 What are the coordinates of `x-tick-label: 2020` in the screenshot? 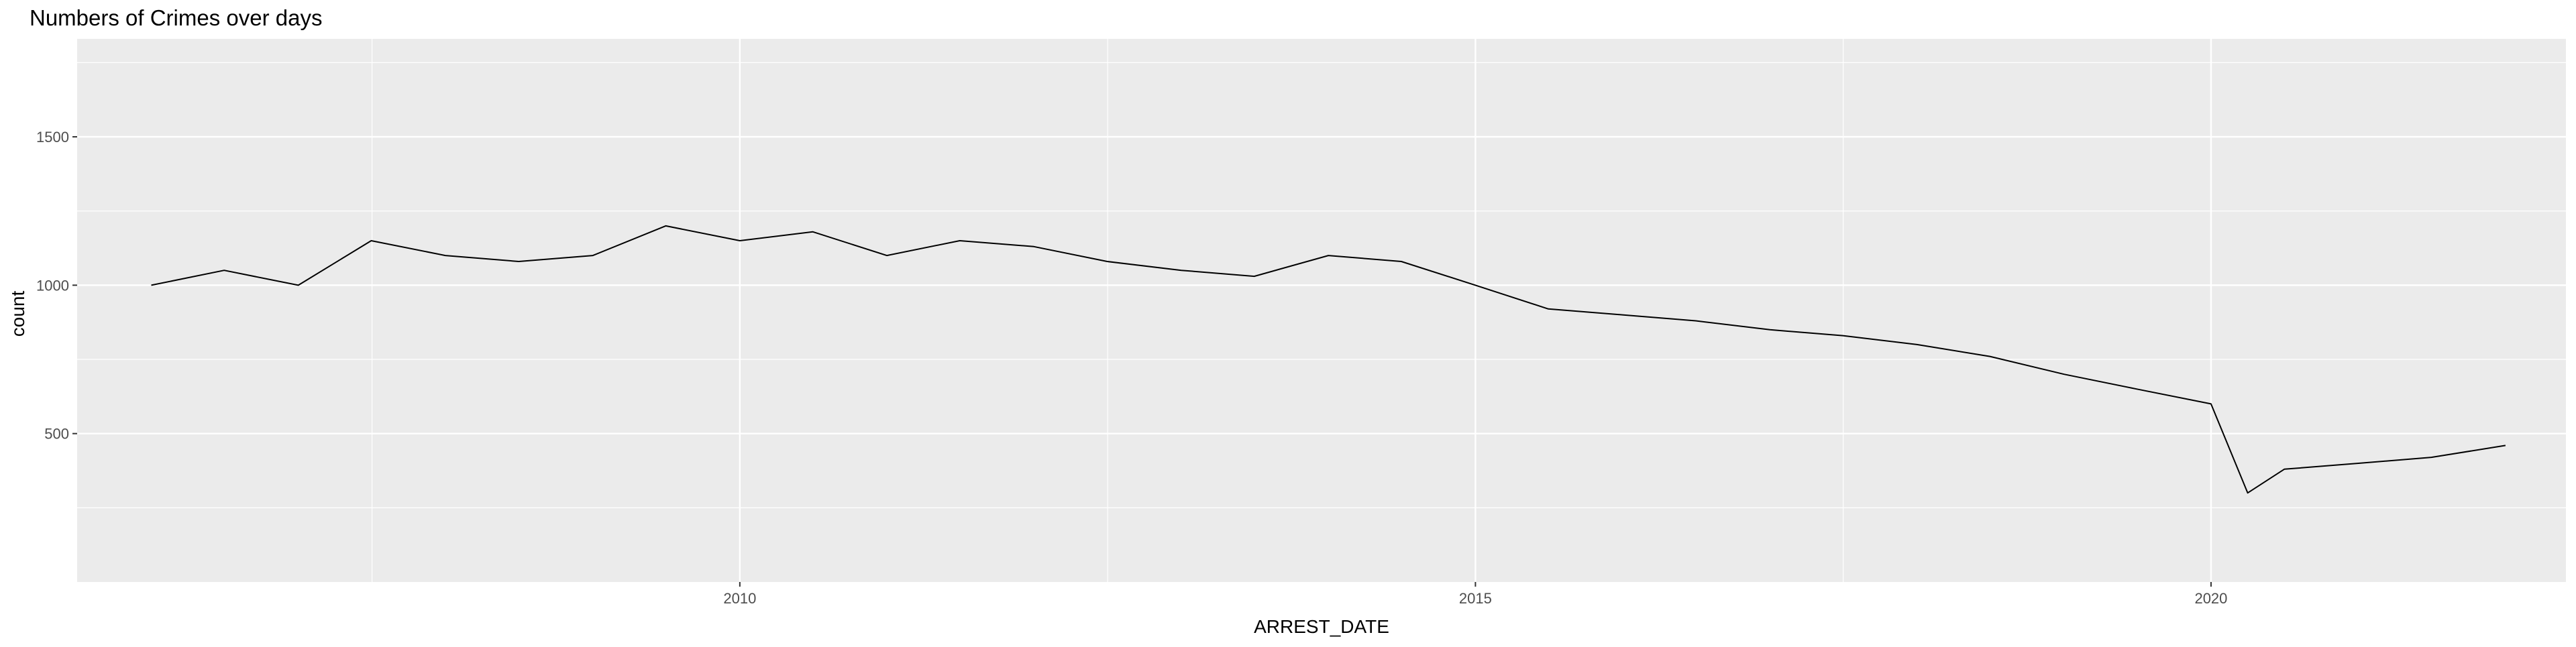 It's located at (2210, 598).